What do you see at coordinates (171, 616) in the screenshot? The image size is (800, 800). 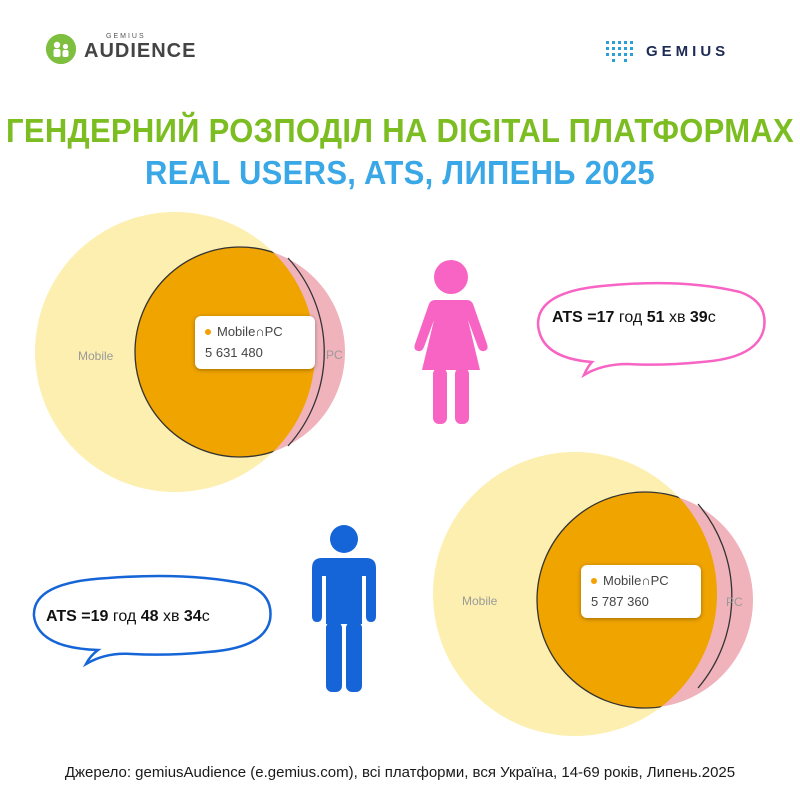 I see `male-ats-minutes-unit: хв` at bounding box center [171, 616].